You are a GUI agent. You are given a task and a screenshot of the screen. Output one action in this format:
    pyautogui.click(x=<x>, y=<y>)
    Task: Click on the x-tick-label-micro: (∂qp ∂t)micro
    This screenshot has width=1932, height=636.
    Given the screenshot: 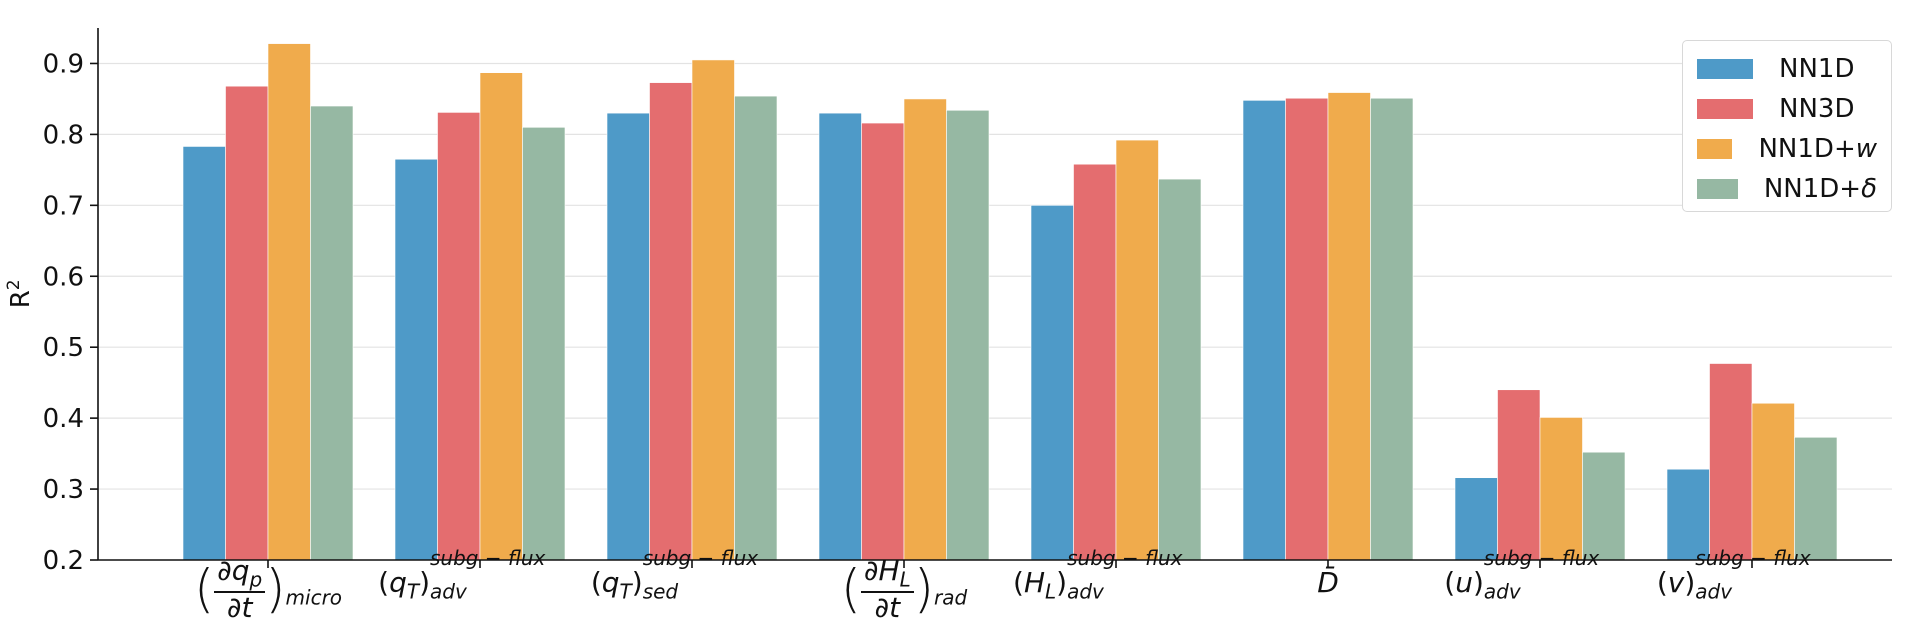 What is the action you would take?
    pyautogui.click(x=268, y=589)
    